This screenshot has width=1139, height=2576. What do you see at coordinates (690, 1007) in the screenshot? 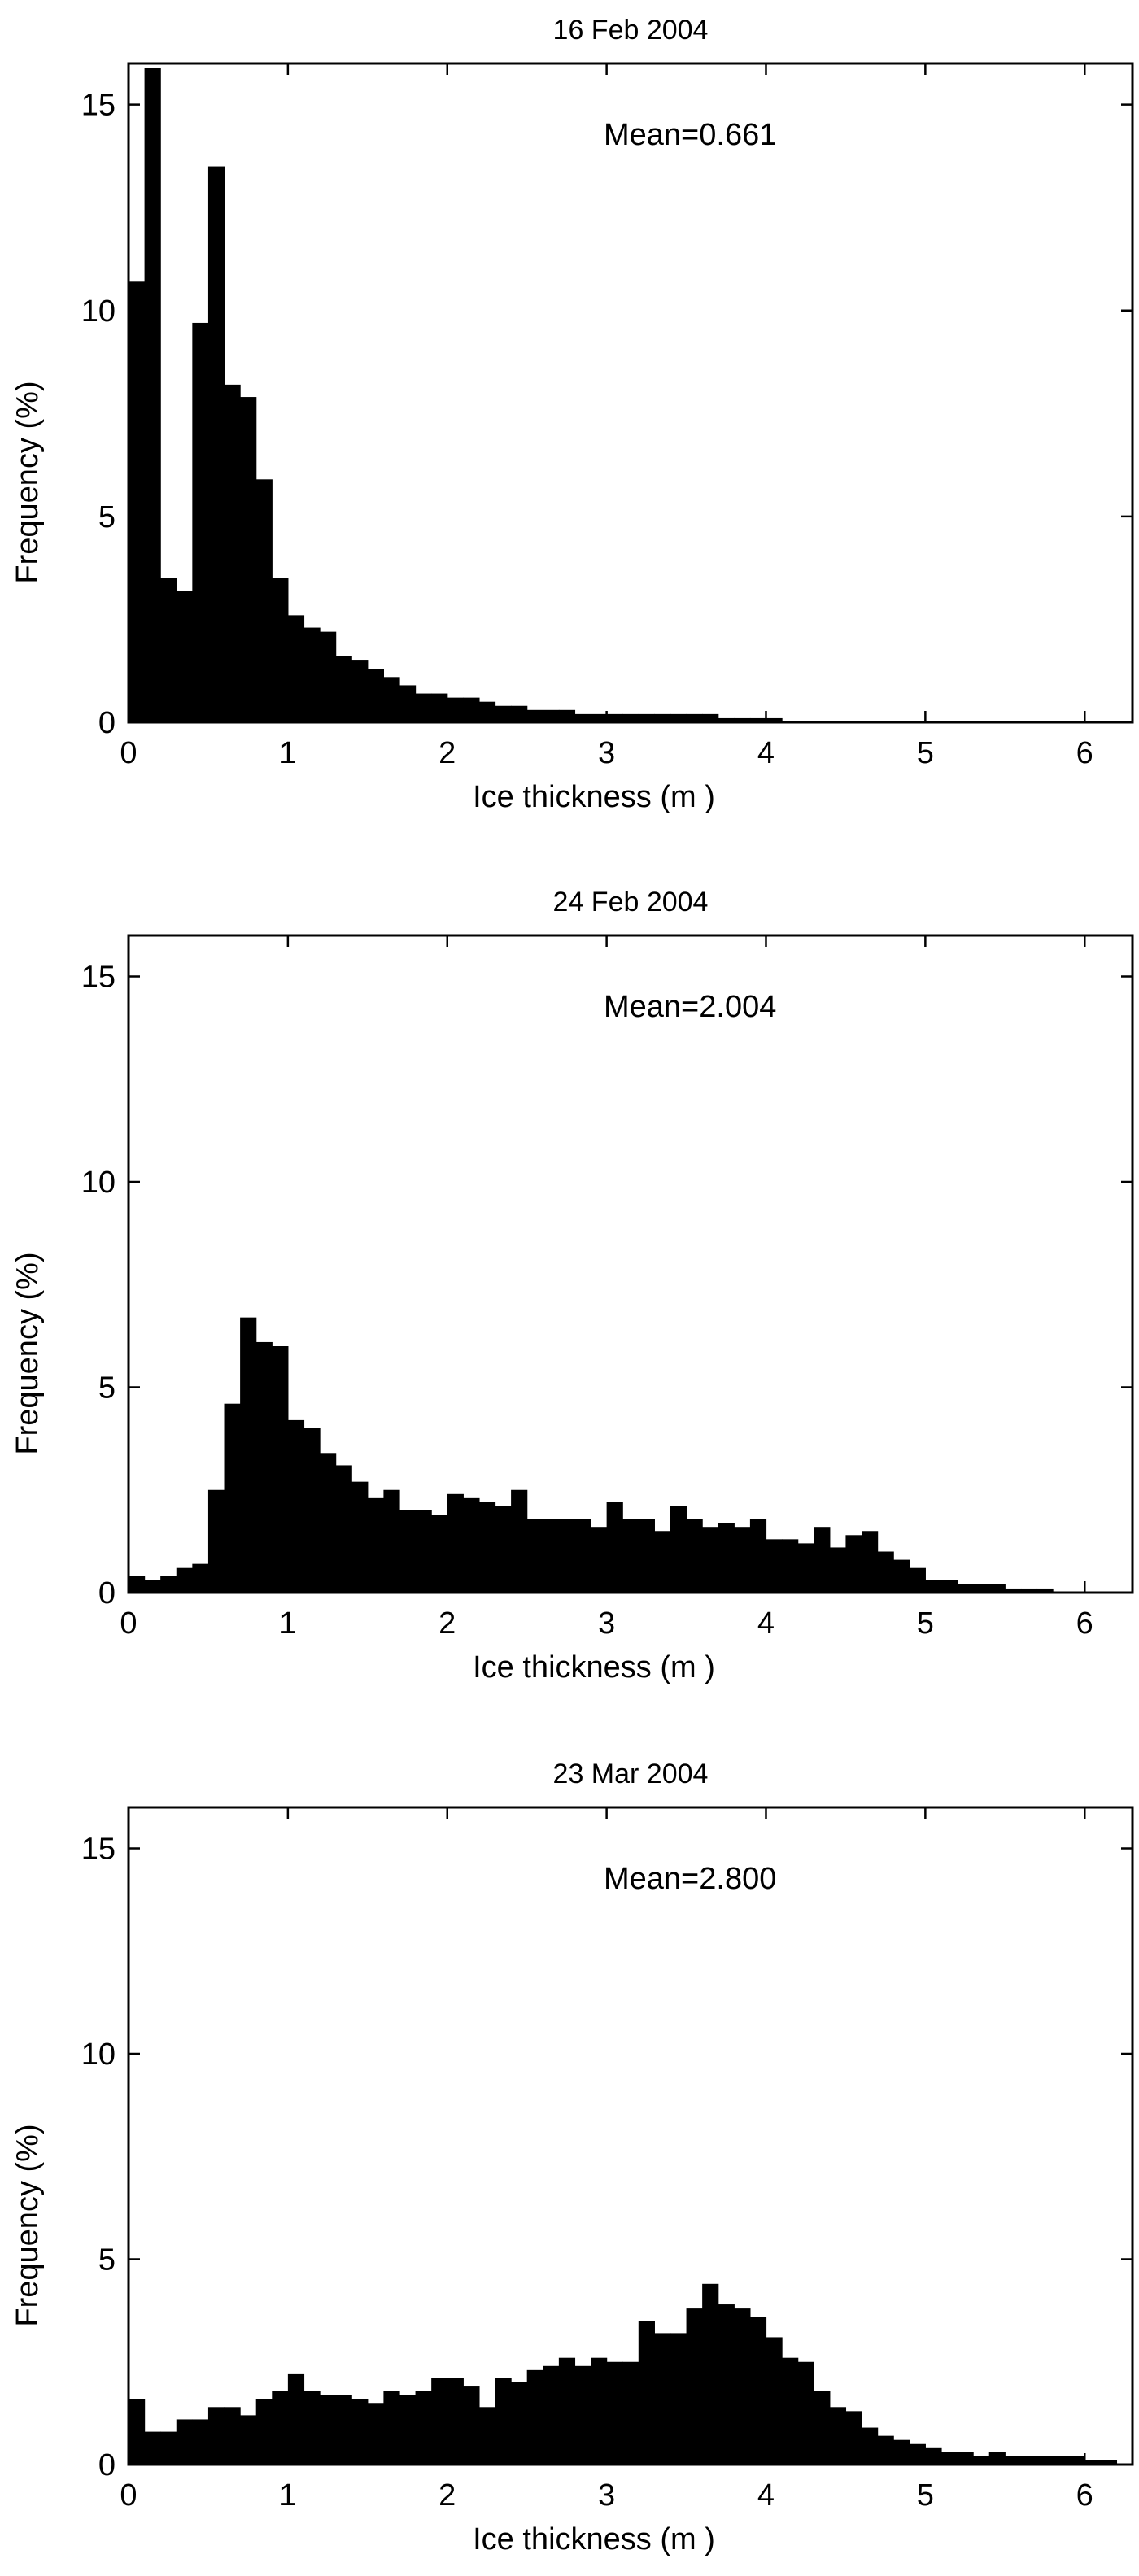
I see `mean-annotation: Mean=2.004` at bounding box center [690, 1007].